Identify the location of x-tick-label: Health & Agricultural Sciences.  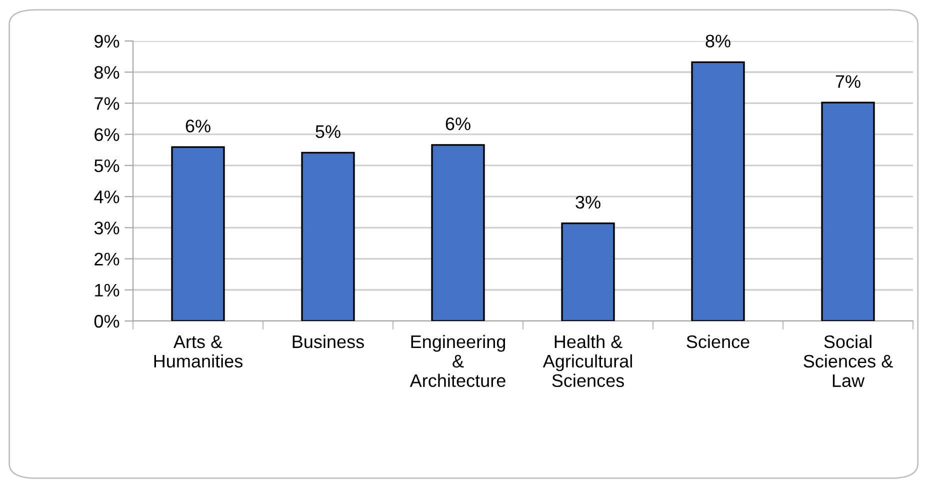
(587, 361).